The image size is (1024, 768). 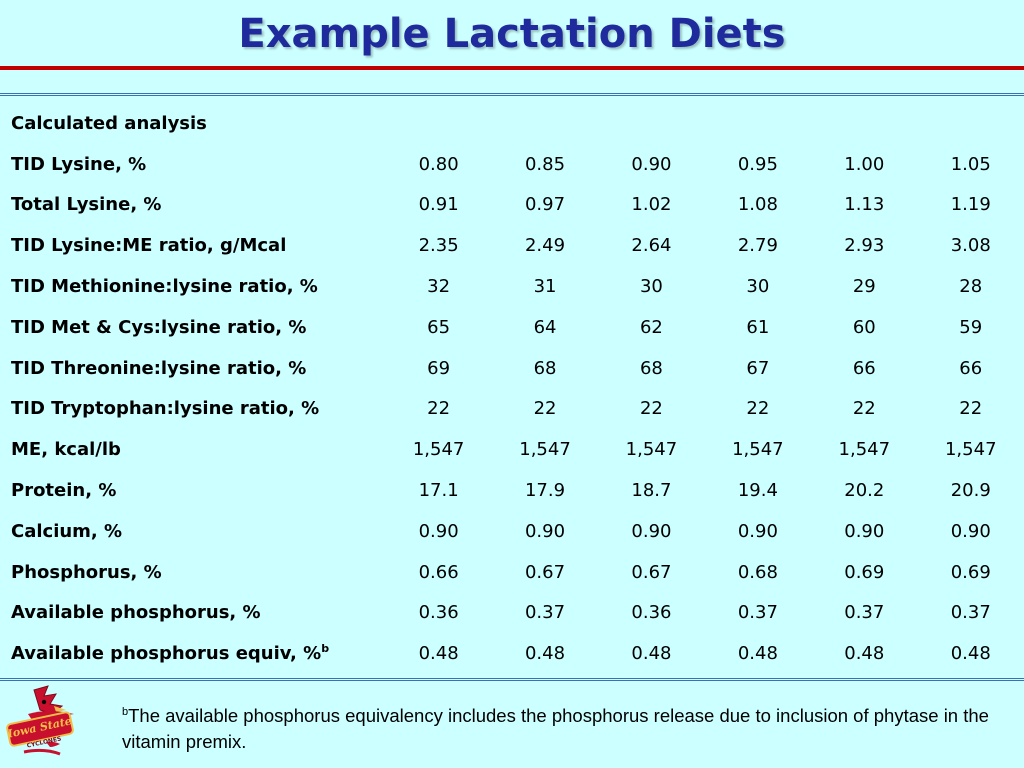 What do you see at coordinates (159, 327) in the screenshot?
I see `row-label-text: TID Met & Cys:lysine ratio, %` at bounding box center [159, 327].